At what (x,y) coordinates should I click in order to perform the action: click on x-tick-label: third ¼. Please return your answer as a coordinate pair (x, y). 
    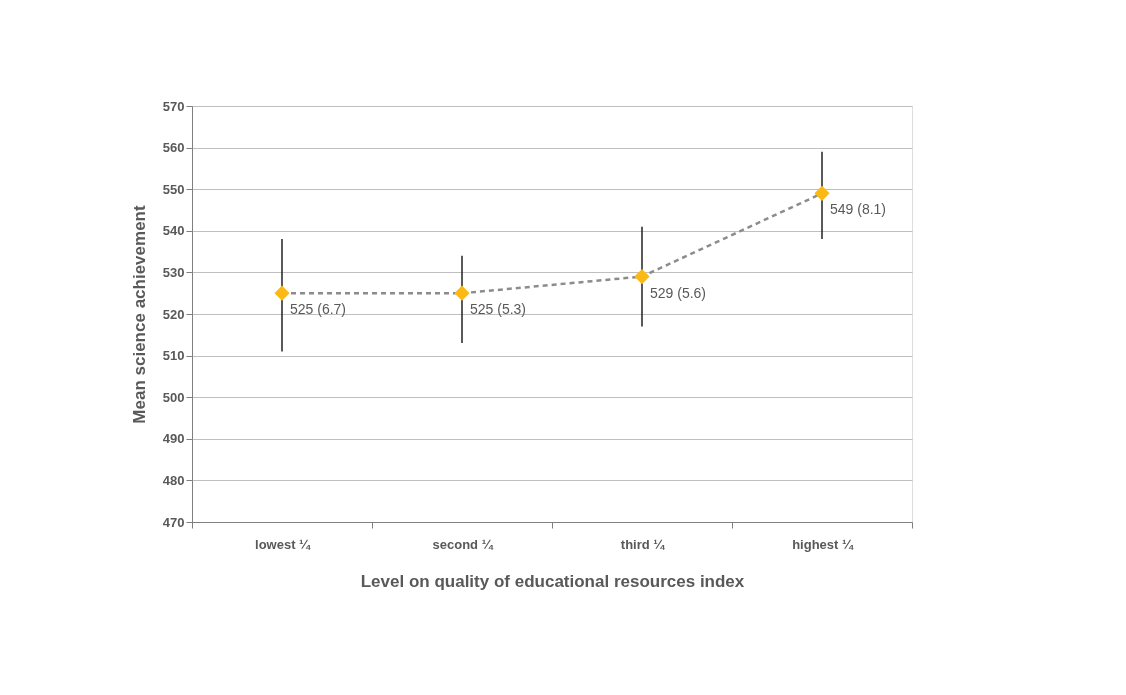
    Looking at the image, I should click on (643, 544).